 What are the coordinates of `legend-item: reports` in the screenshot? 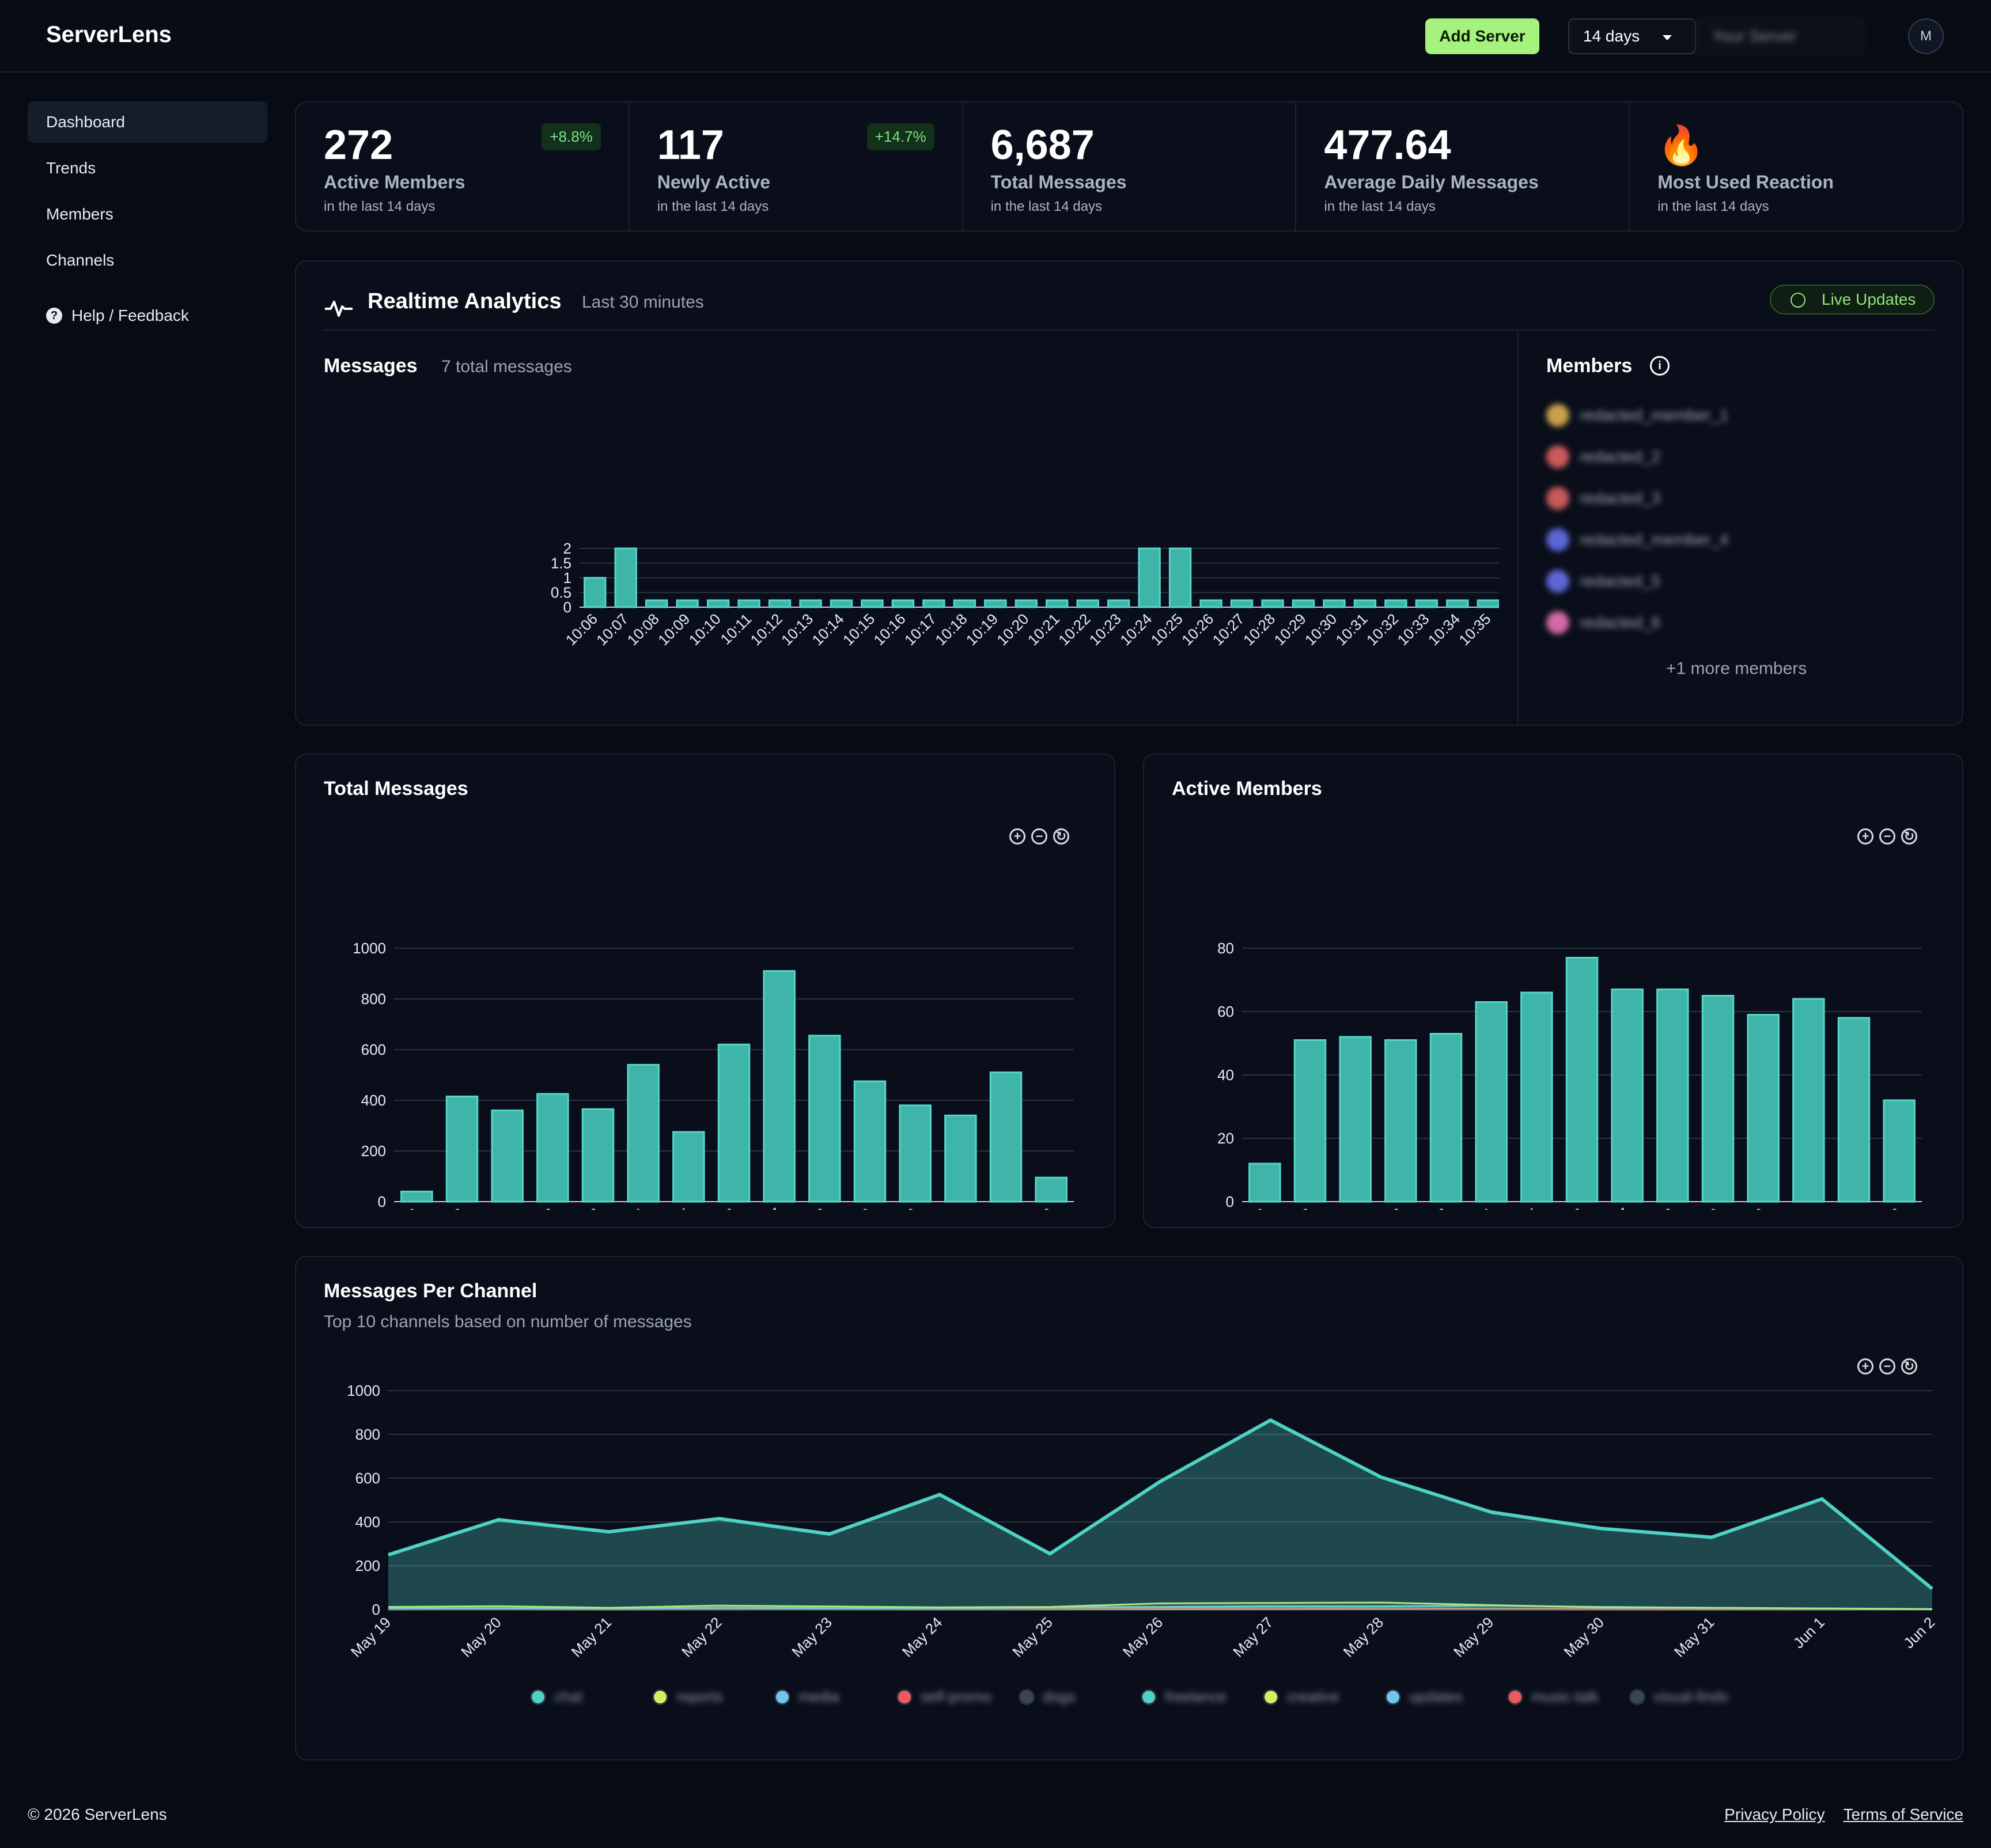 It's located at (702, 1697).